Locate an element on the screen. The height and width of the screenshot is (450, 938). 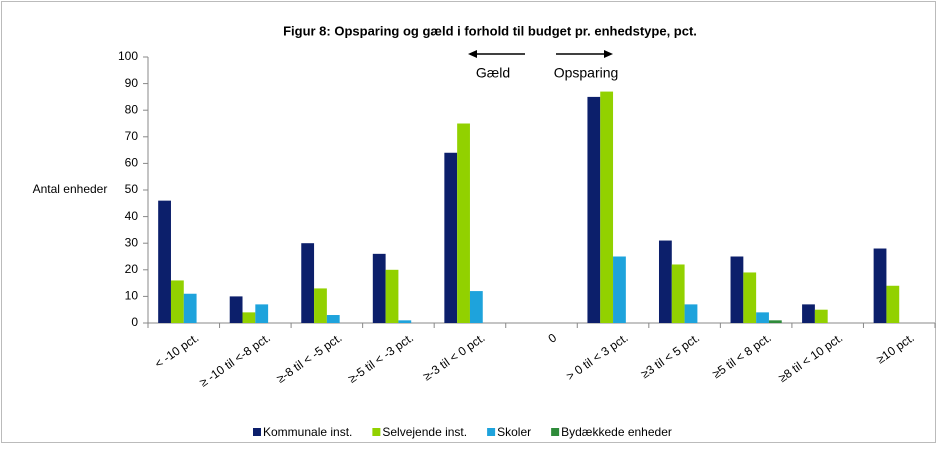
y-tick-label: 50 is located at coordinates (132, 189).